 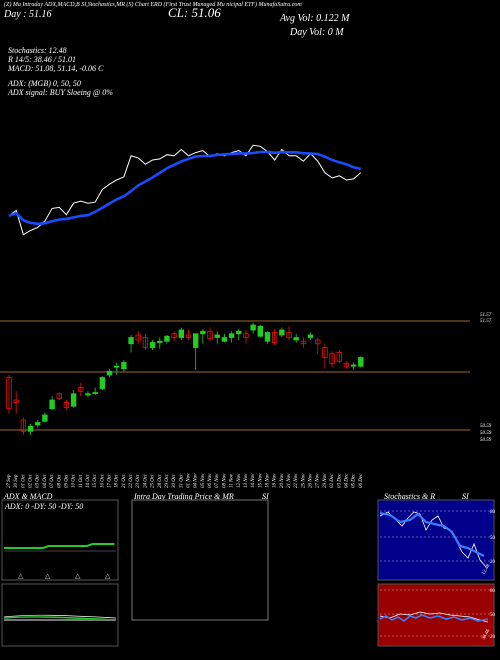 I want to click on date-tick-label: 24 Oct, so click(x=145, y=481).